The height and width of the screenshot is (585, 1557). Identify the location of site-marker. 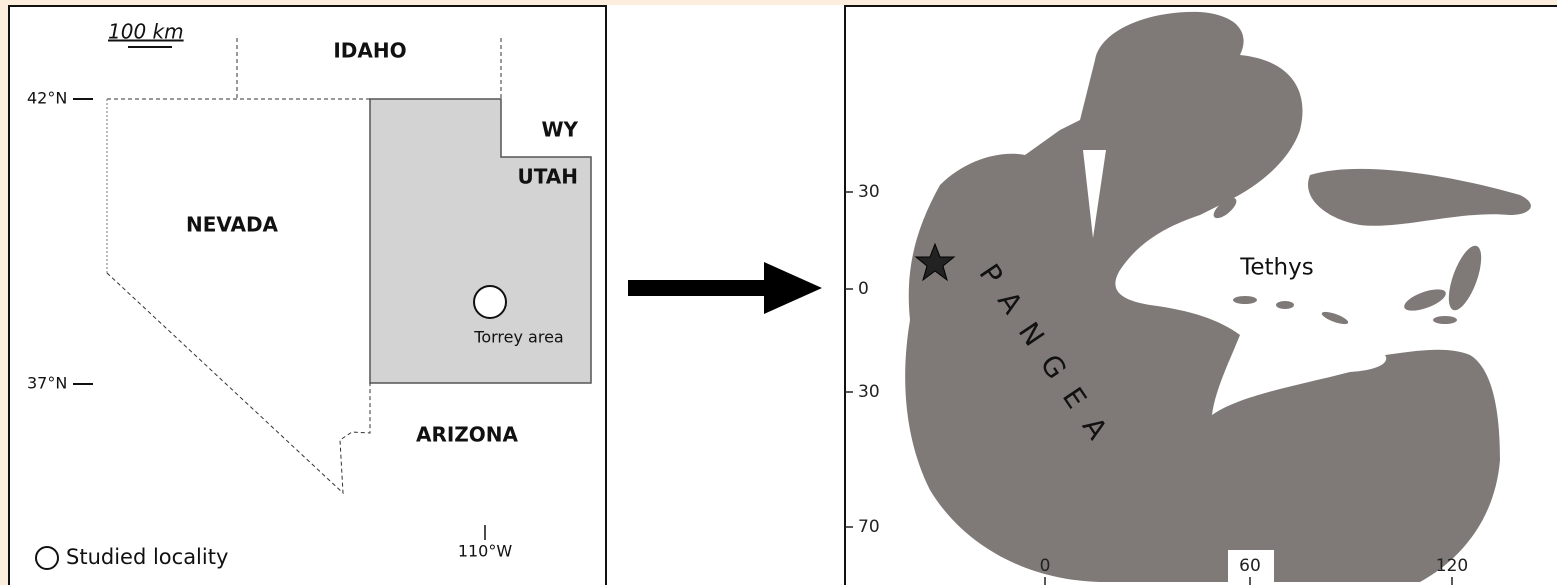
(490, 302).